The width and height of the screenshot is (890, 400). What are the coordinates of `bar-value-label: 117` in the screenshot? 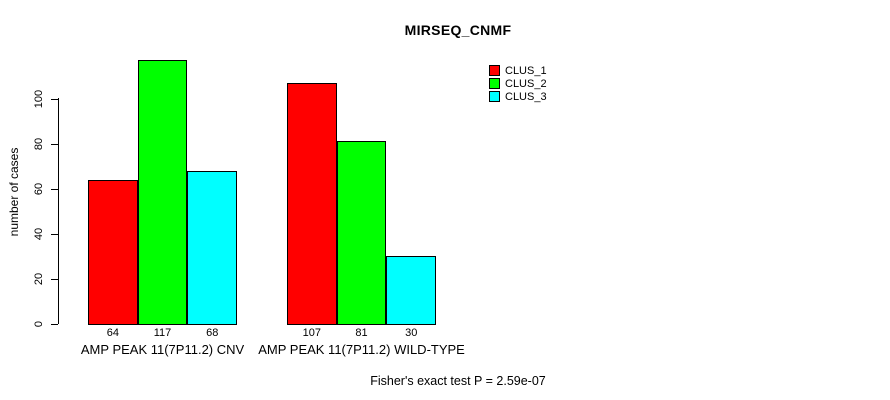 It's located at (162, 333).